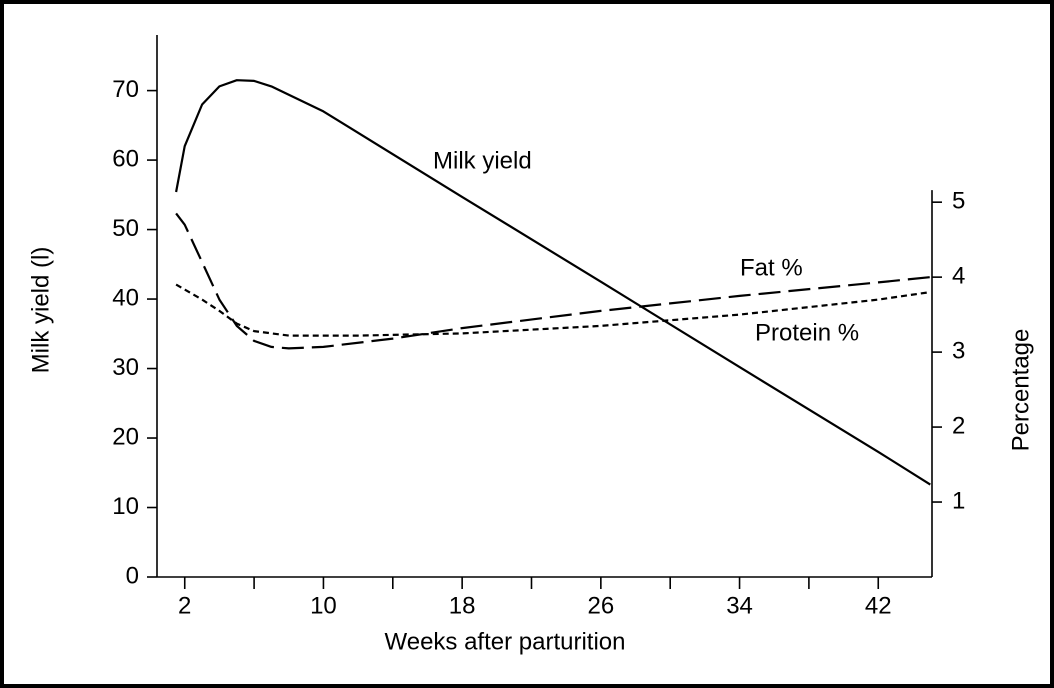  What do you see at coordinates (958, 275) in the screenshot?
I see `y2-tick-label: 4` at bounding box center [958, 275].